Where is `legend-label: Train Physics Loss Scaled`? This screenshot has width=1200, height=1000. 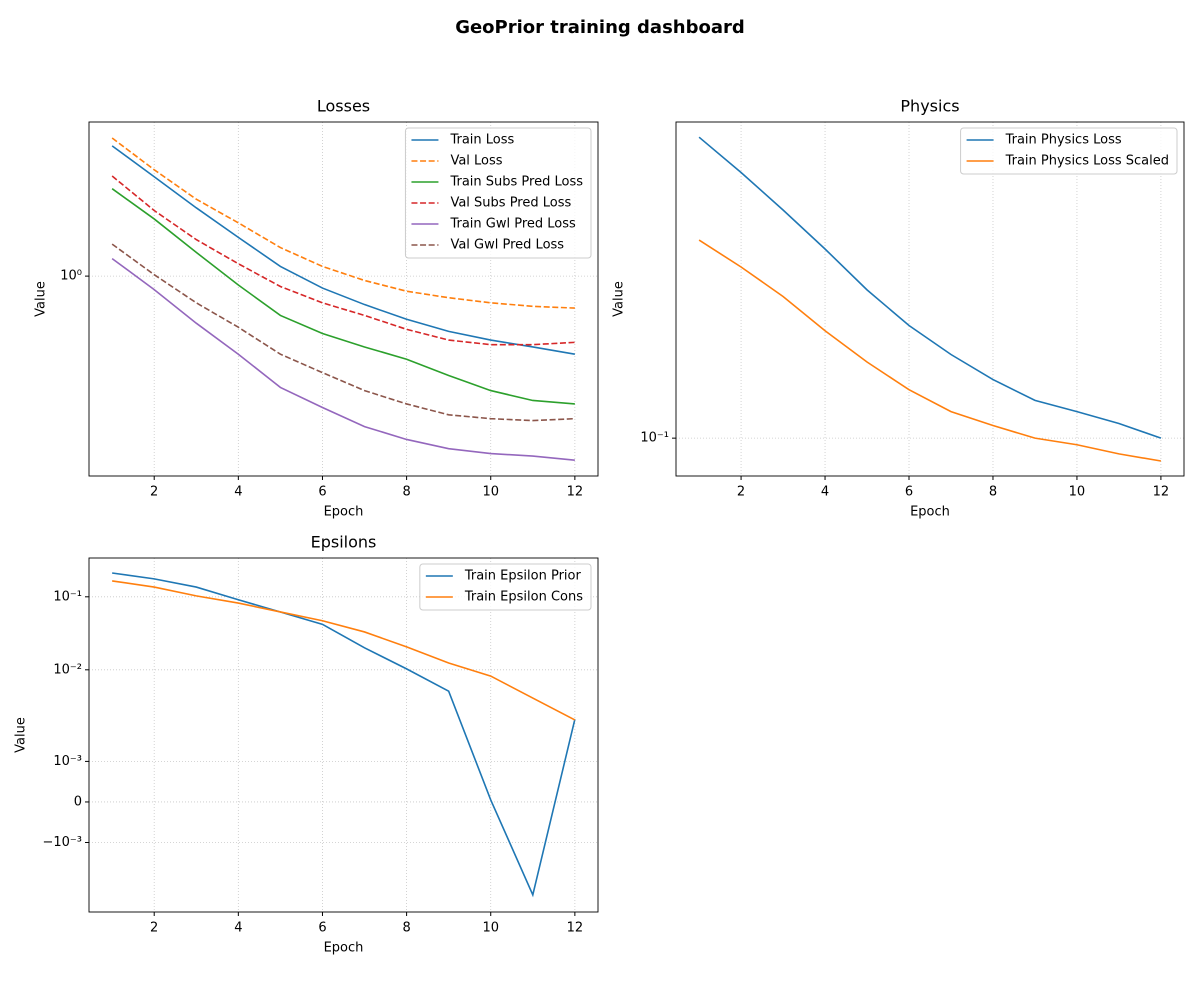 legend-label: Train Physics Loss Scaled is located at coordinates (1087, 161).